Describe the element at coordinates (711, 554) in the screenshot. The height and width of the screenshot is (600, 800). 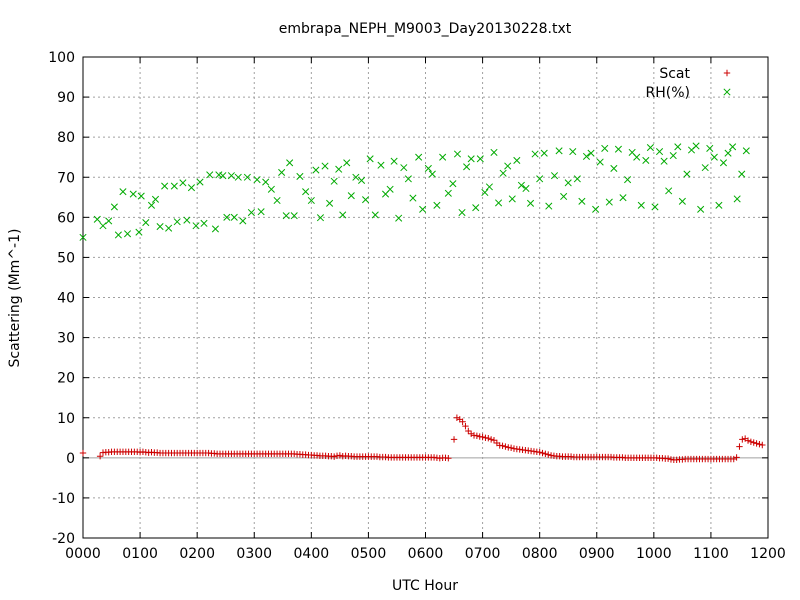
I see `x-tick-label: 1100` at that location.